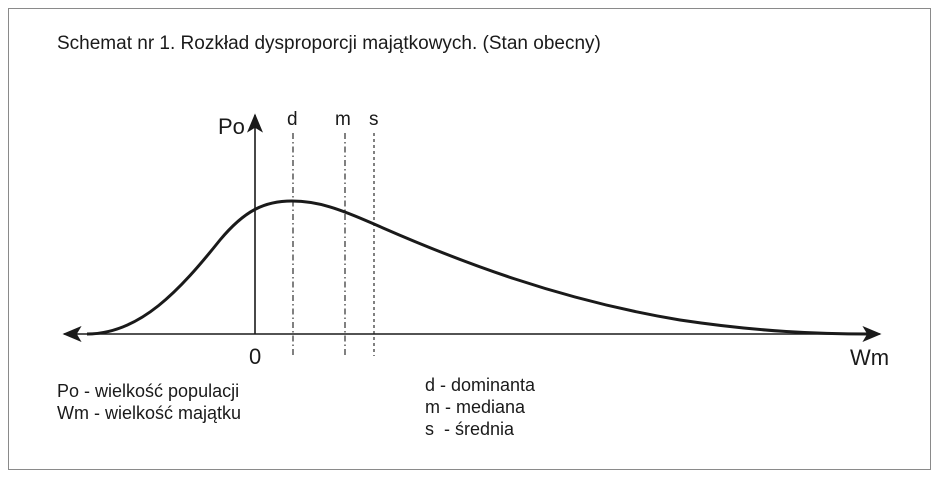 This screenshot has width=939, height=479. What do you see at coordinates (231, 126) in the screenshot?
I see `y-axis-label: Po` at bounding box center [231, 126].